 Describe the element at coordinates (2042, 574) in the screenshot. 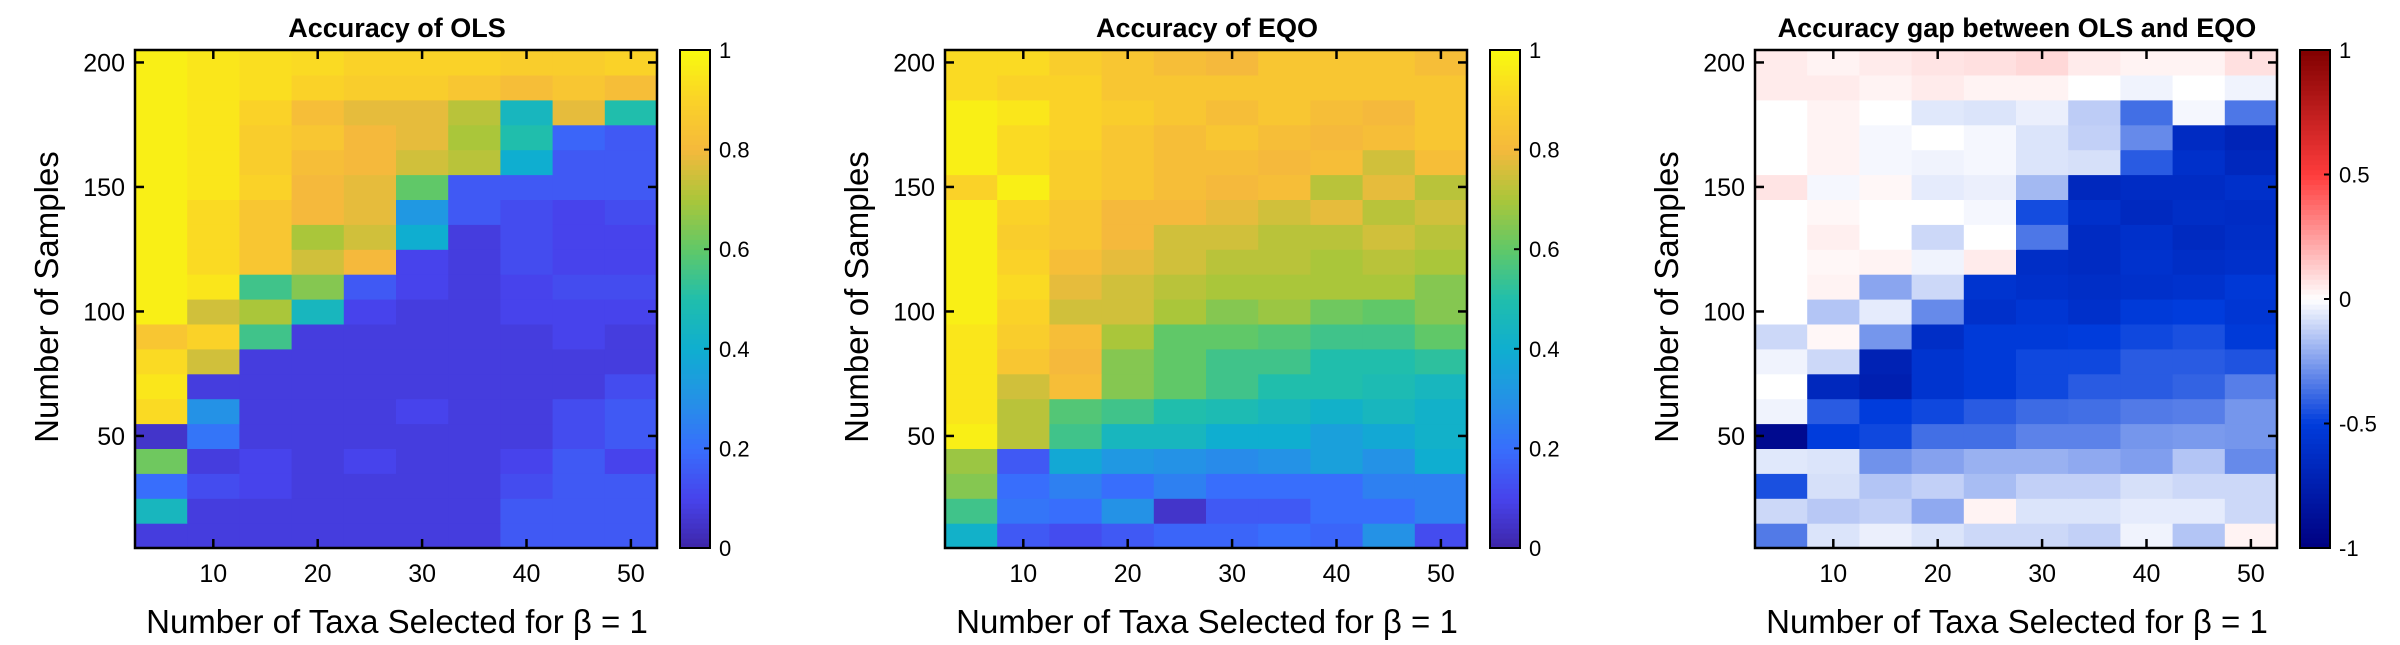

I see `gap-x-tick-label: 30` at that location.